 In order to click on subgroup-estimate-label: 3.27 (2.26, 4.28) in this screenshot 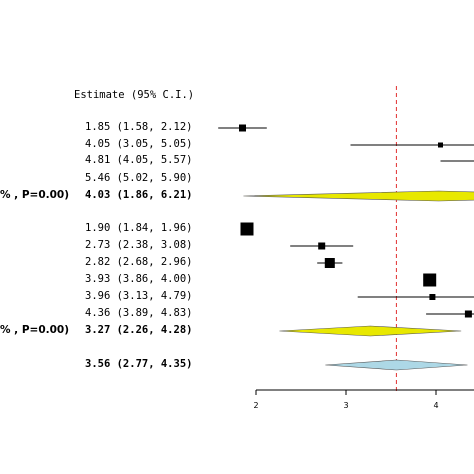, I will do `click(139, 330)`.